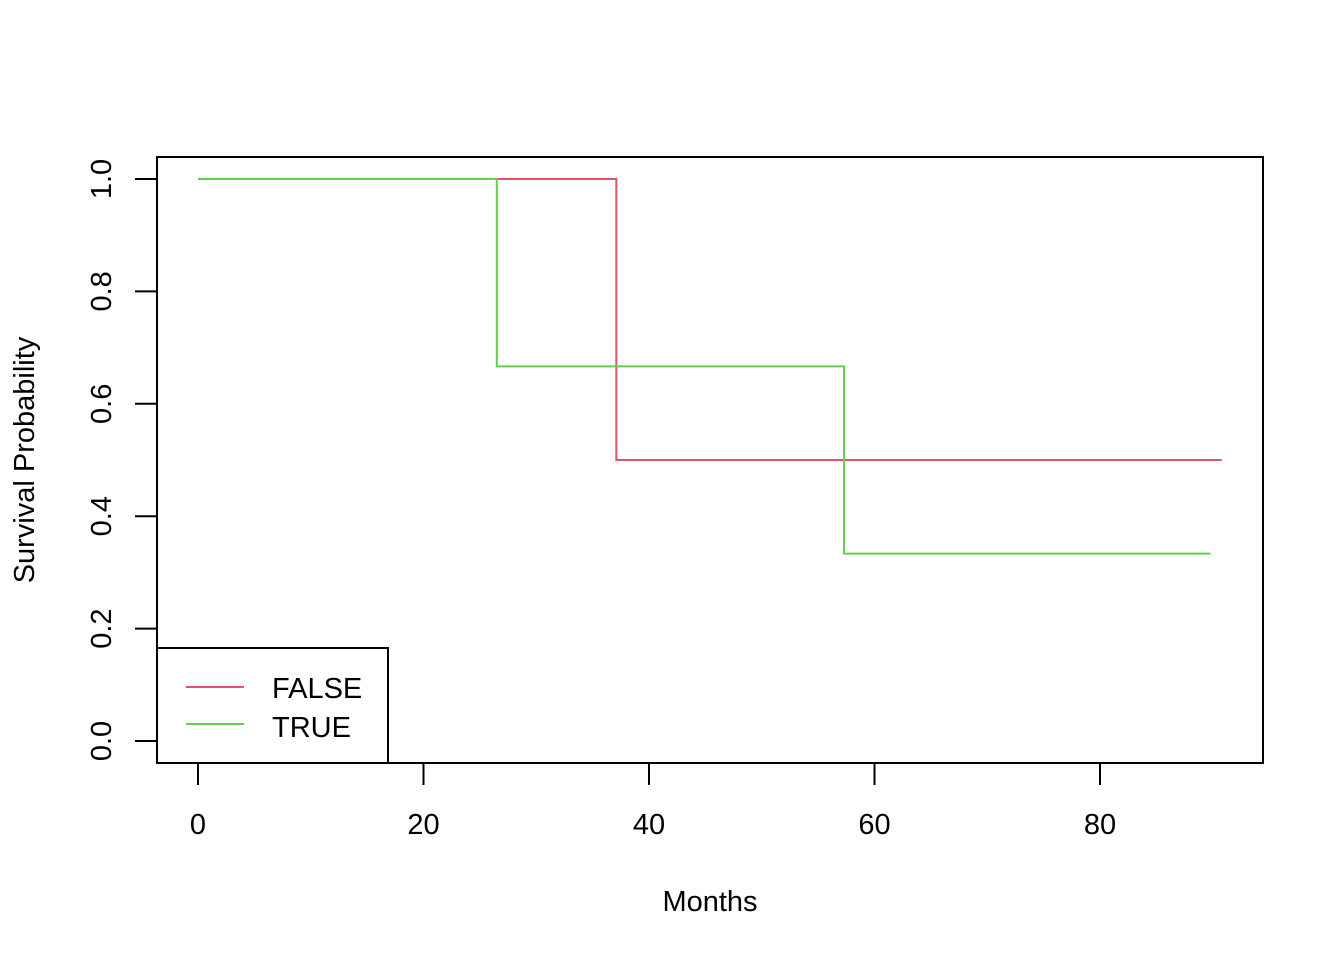 This screenshot has width=1344, height=960. I want to click on legend-box, so click(272, 705).